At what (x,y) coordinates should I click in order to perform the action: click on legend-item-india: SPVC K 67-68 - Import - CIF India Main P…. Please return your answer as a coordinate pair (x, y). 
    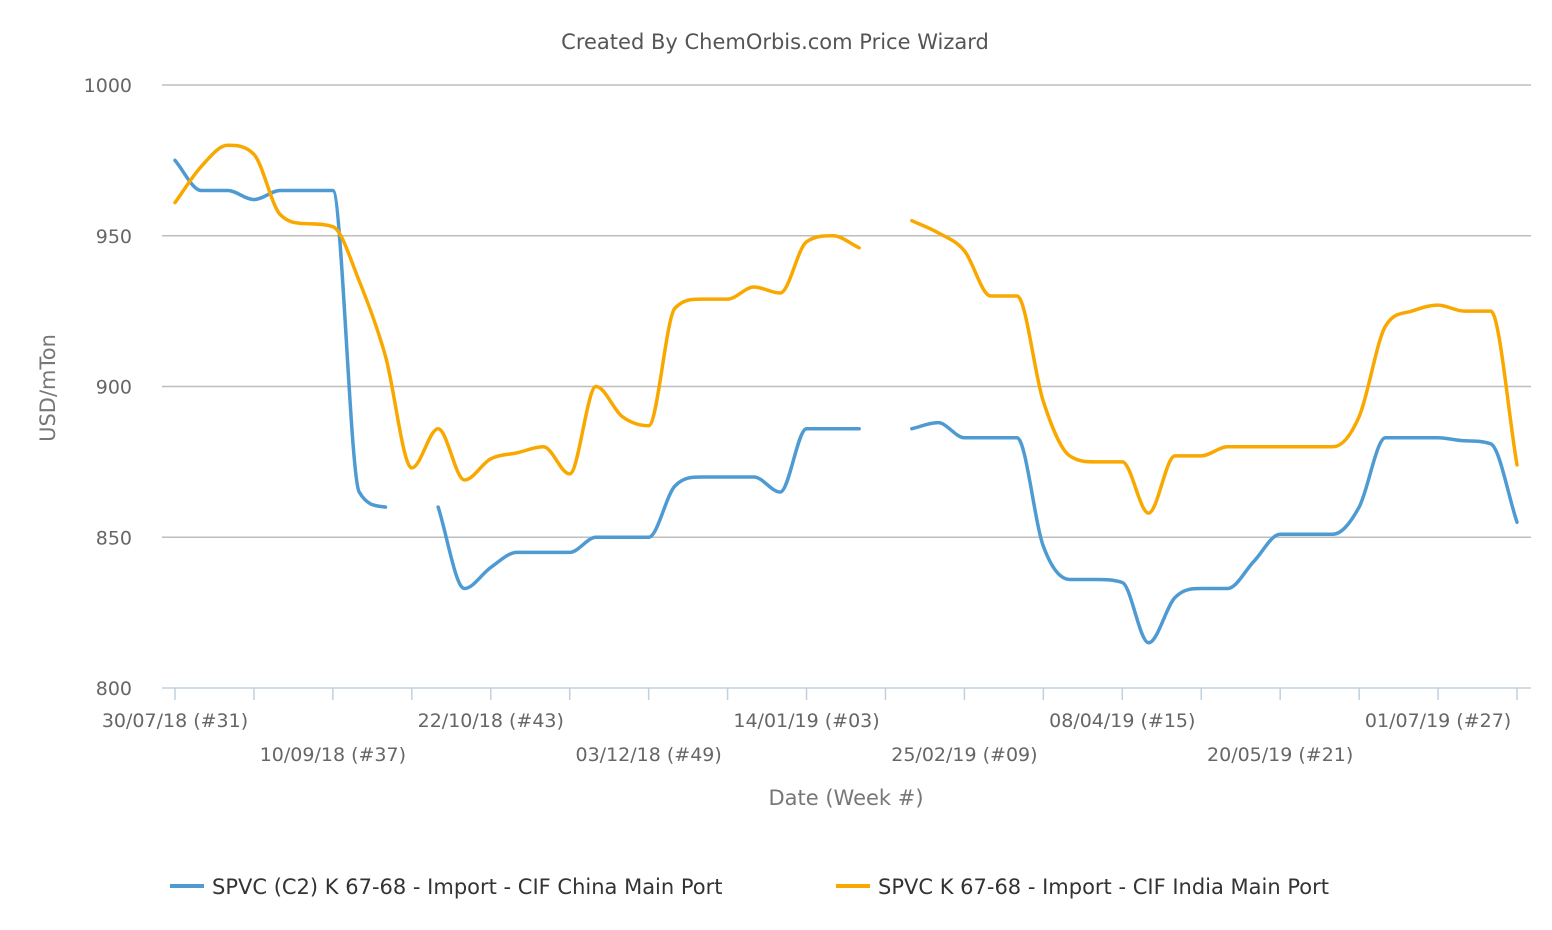
    Looking at the image, I should click on (1082, 887).